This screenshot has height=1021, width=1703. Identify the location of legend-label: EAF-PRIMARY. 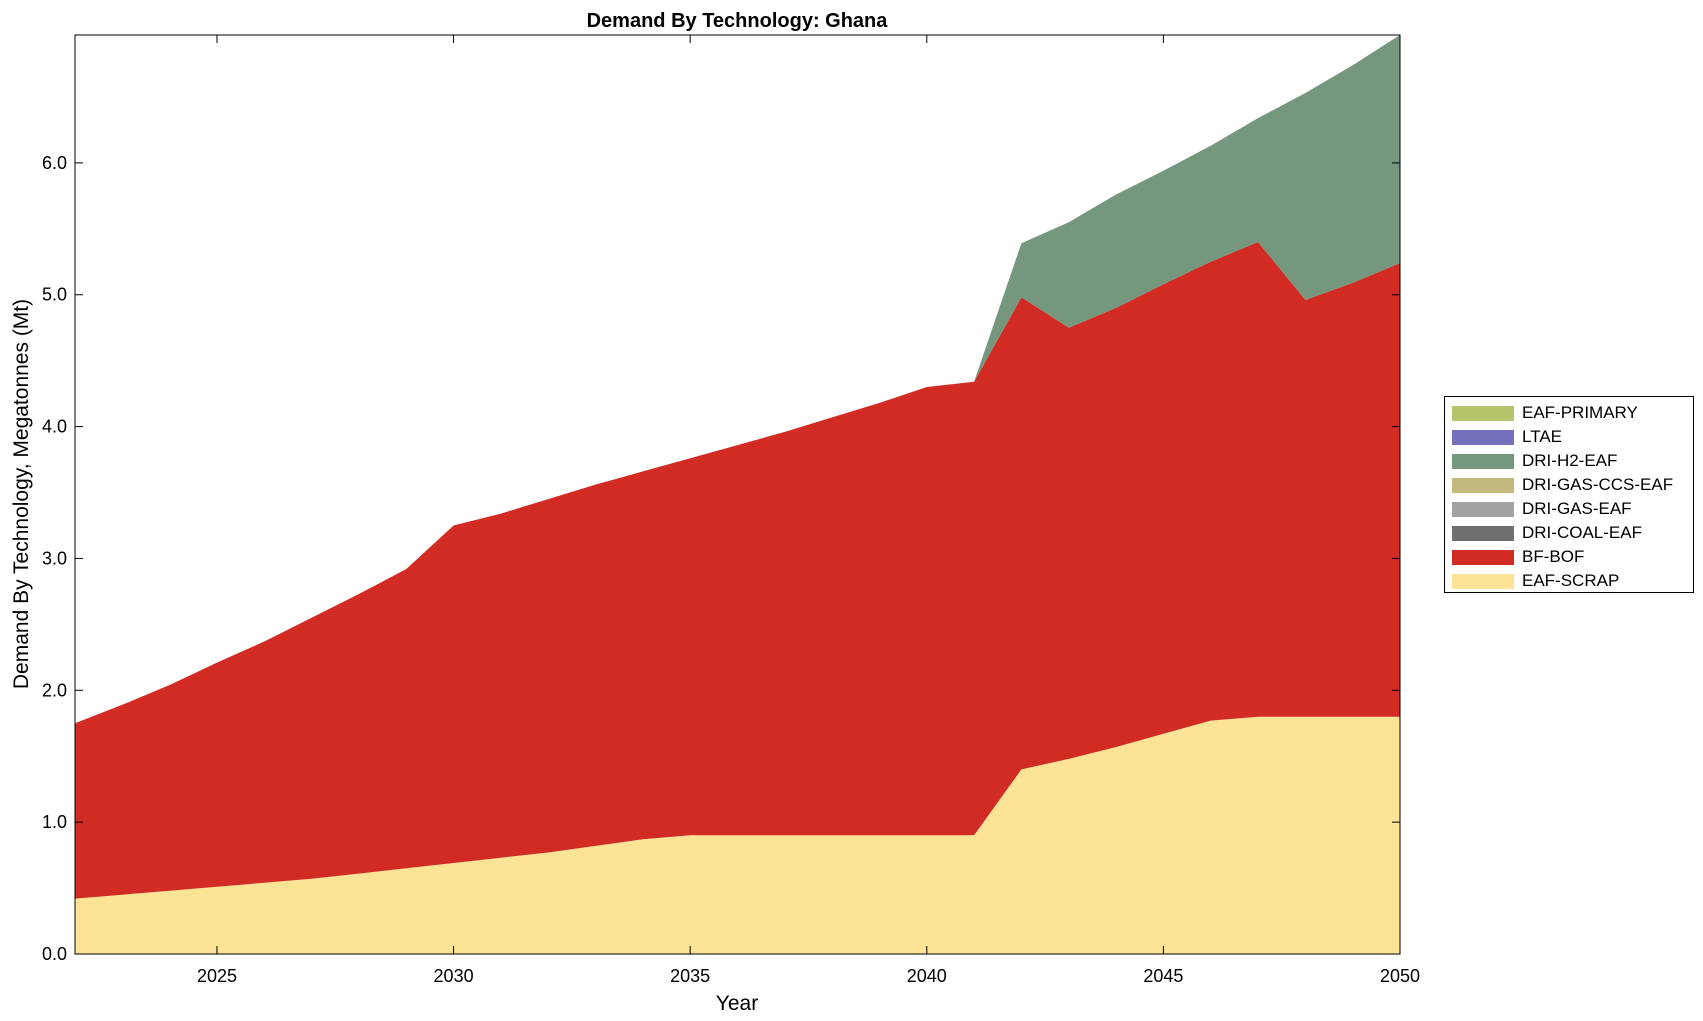
(1580, 412).